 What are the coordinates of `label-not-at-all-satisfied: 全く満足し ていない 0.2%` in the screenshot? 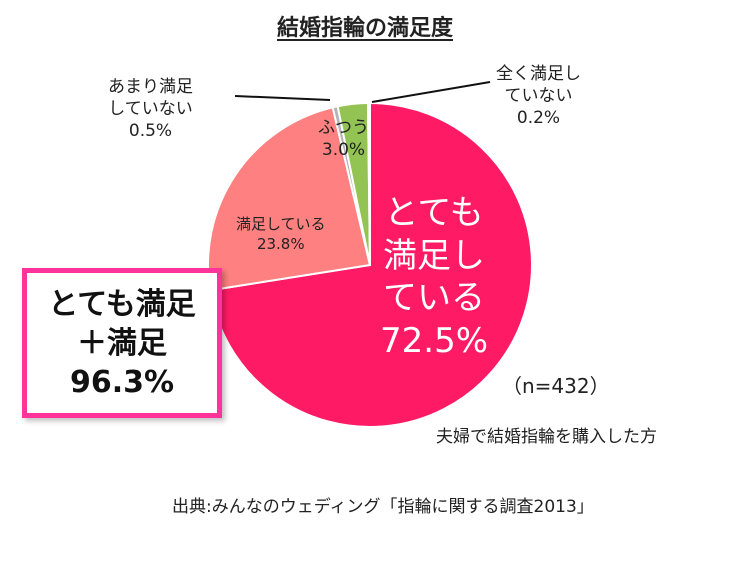 It's located at (538, 96).